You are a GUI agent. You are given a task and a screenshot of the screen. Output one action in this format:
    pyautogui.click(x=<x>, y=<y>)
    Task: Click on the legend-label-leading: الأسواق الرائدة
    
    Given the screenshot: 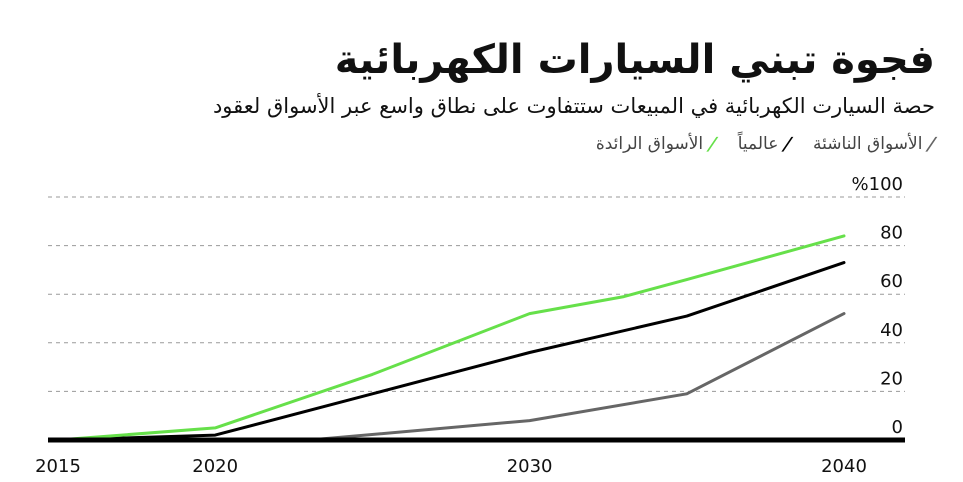 What is the action you would take?
    pyautogui.click(x=649, y=144)
    